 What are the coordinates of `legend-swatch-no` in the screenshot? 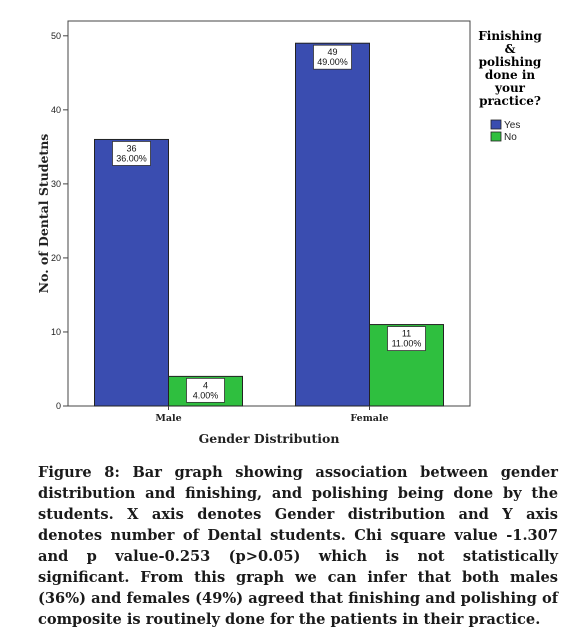 It's located at (496, 136).